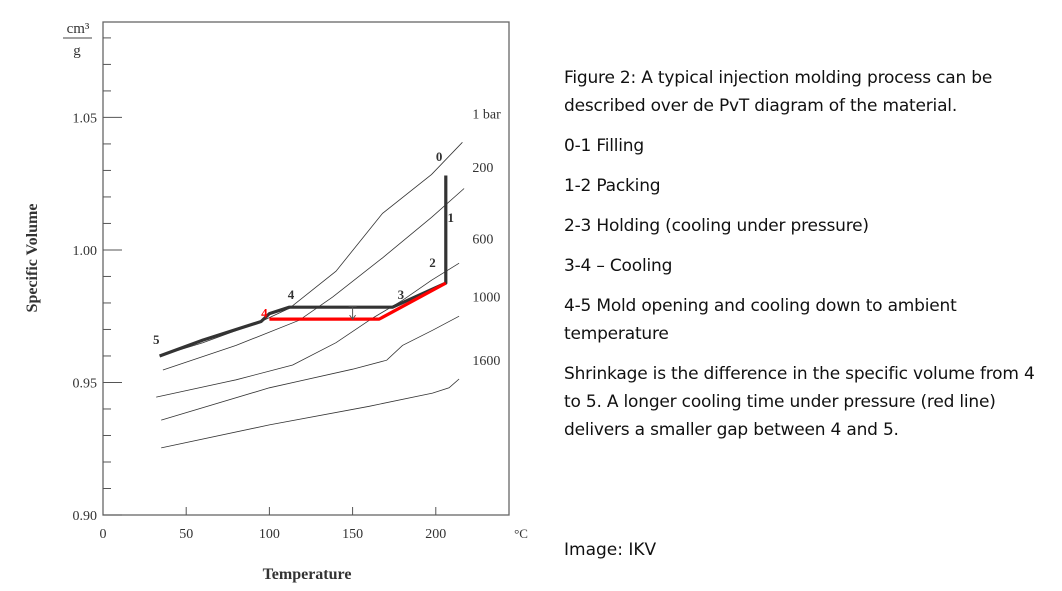  What do you see at coordinates (604, 146) in the screenshot?
I see `step-0-1: 0-1 Filling` at bounding box center [604, 146].